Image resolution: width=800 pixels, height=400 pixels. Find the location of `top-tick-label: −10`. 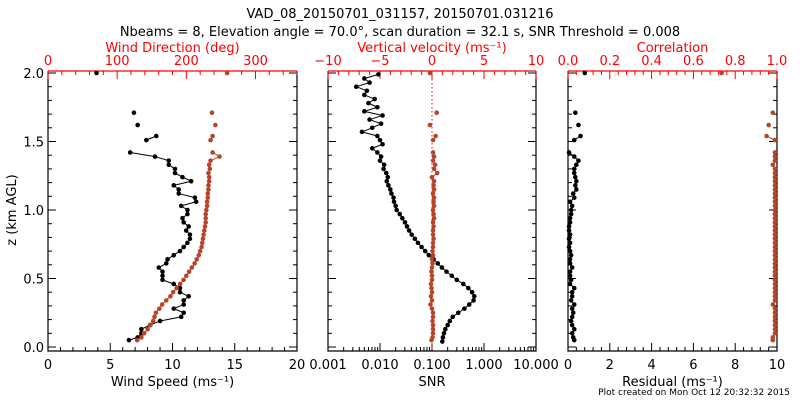

top-tick-label: −10 is located at coordinates (327, 61).